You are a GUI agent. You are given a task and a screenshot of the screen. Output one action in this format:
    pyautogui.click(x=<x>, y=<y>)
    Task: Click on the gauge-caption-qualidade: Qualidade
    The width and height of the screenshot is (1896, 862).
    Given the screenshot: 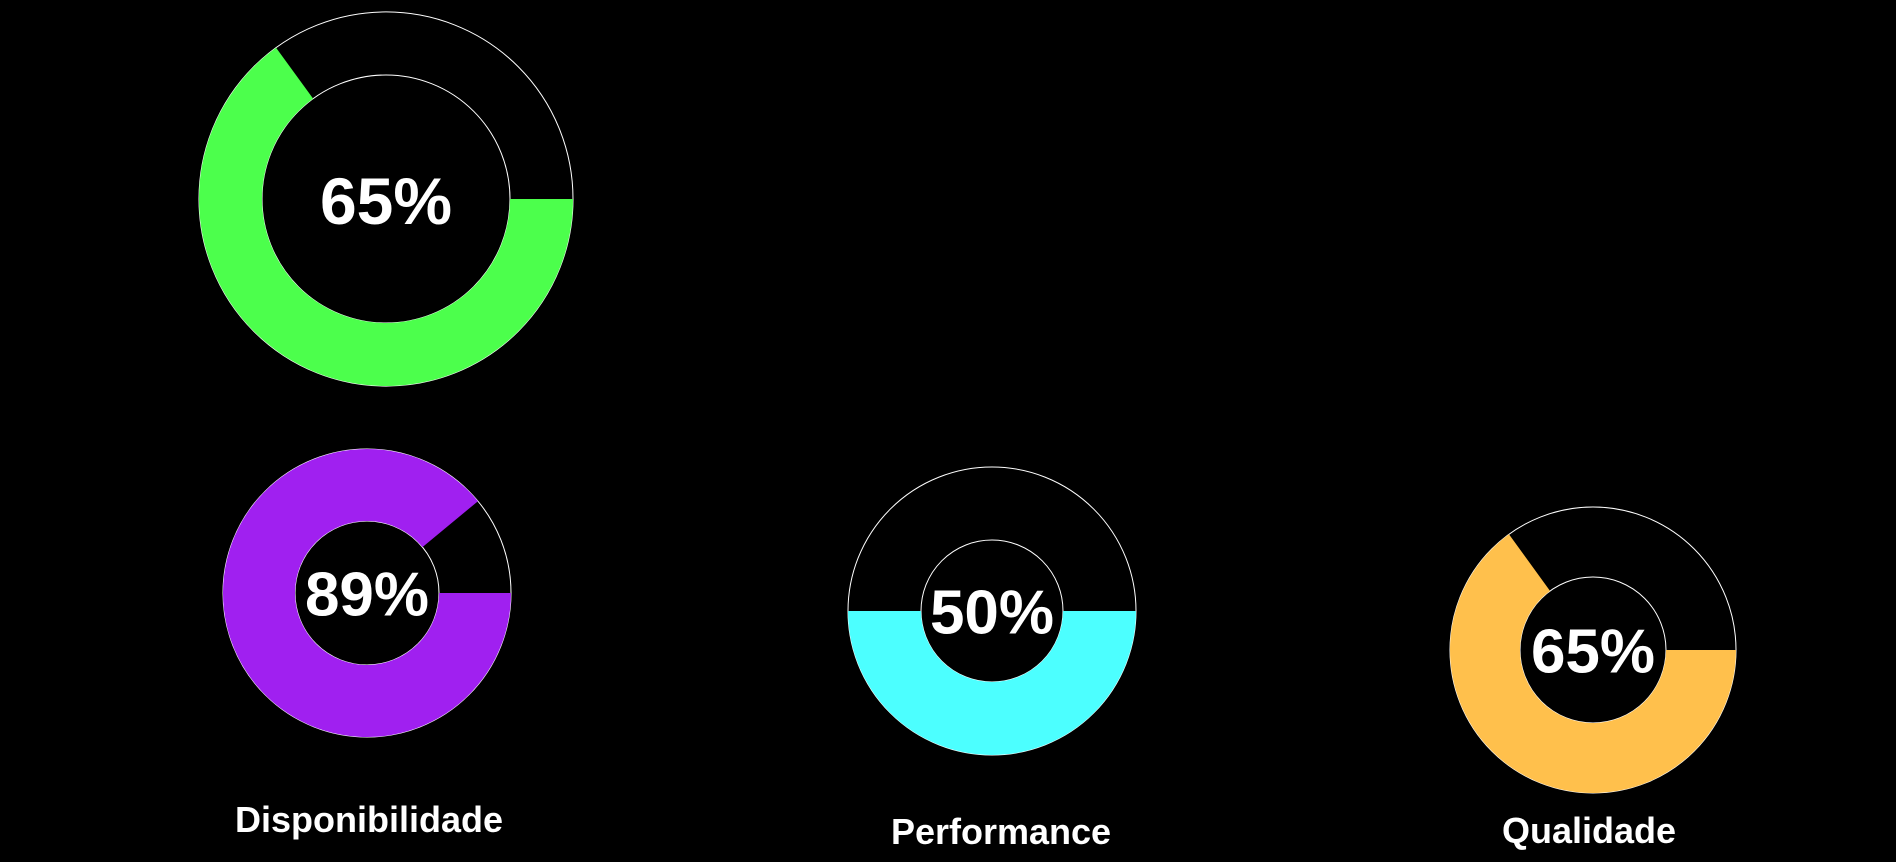 What is the action you would take?
    pyautogui.click(x=1589, y=830)
    